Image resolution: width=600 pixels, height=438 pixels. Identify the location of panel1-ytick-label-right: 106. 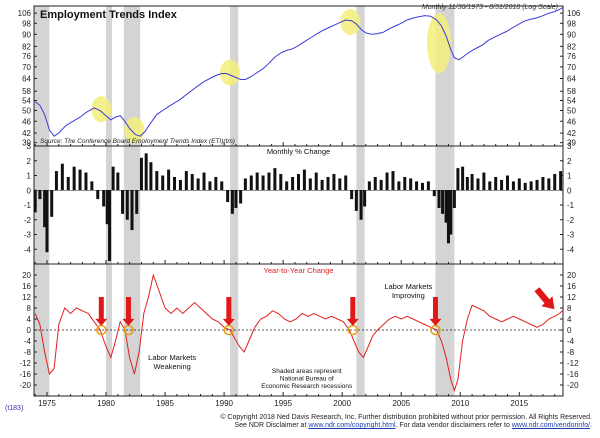
(574, 13).